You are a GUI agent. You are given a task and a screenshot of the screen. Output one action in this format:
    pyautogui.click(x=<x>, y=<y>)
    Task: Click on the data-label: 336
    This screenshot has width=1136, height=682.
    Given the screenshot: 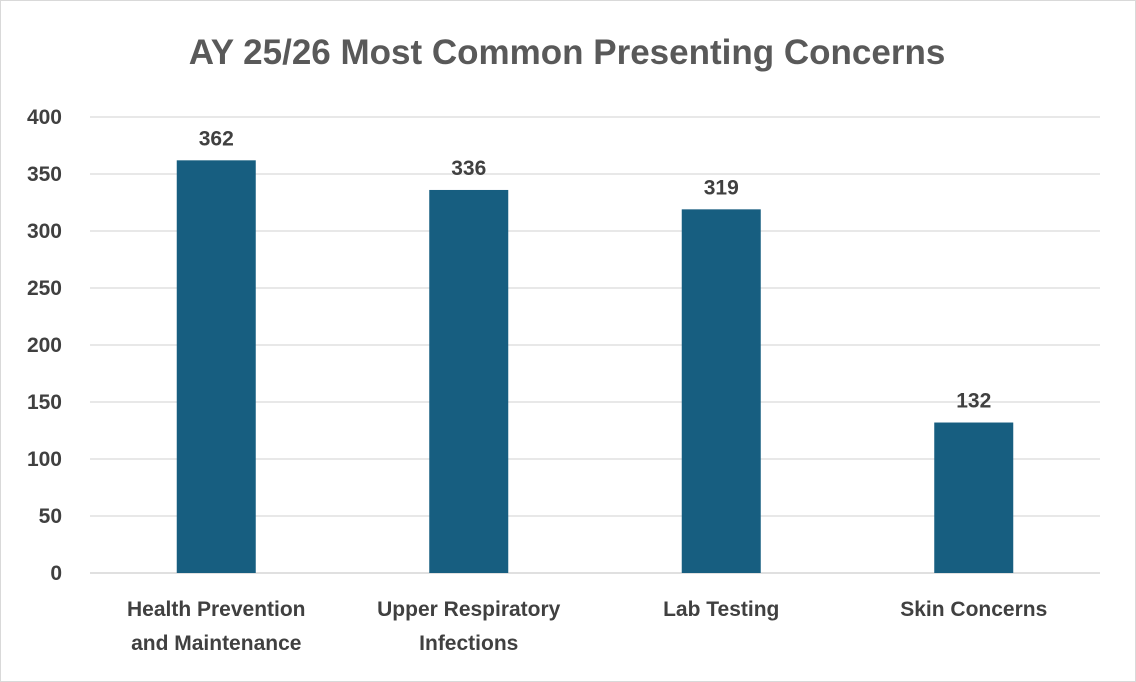 What is the action you would take?
    pyautogui.click(x=468, y=168)
    